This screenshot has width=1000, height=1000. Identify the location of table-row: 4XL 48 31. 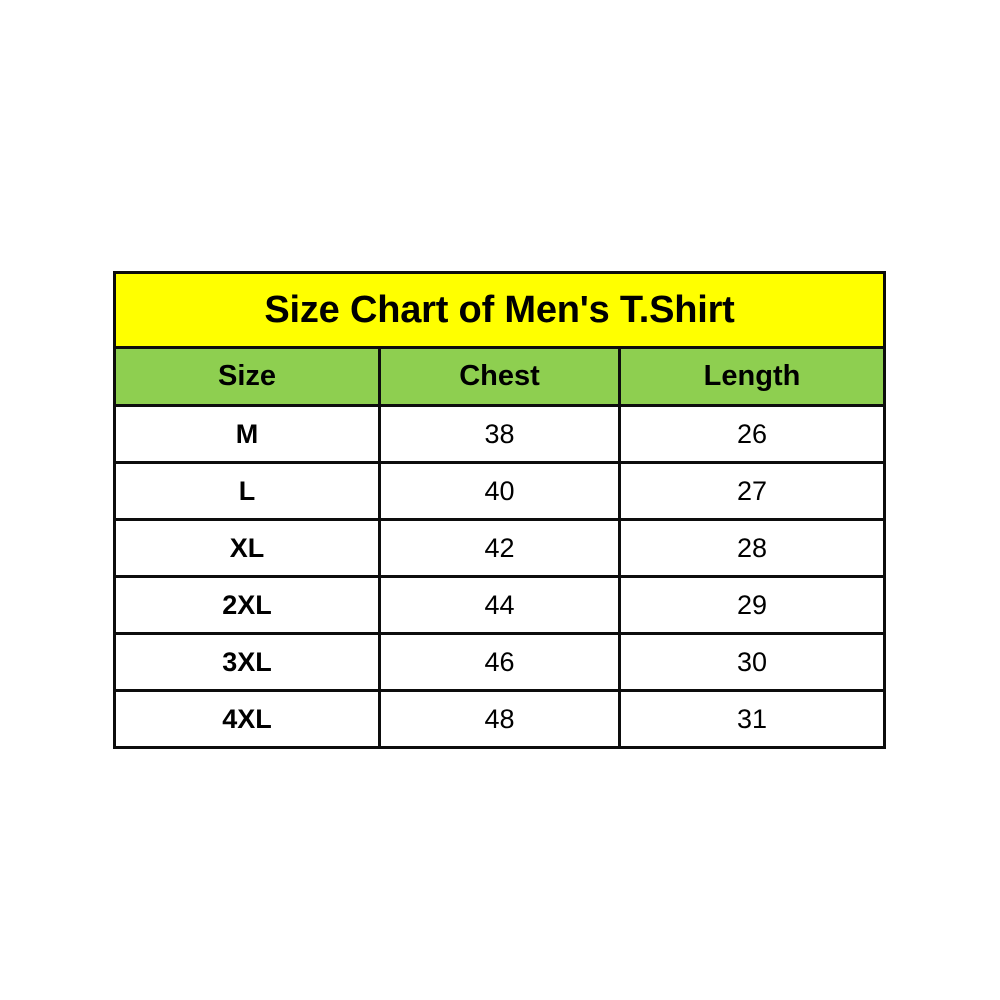
(499, 719).